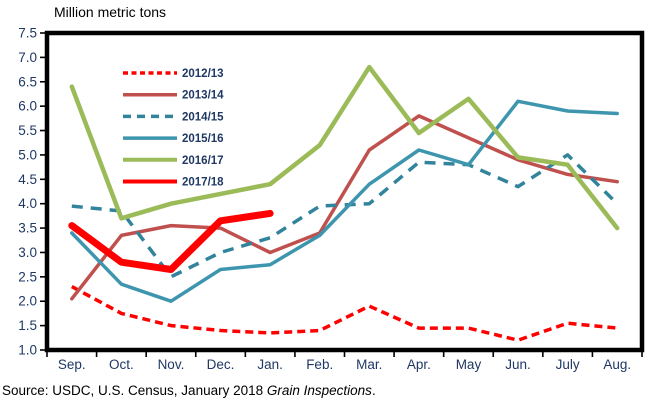 Image resolution: width=664 pixels, height=403 pixels. I want to click on chart-title: Million metric tons, so click(110, 12).